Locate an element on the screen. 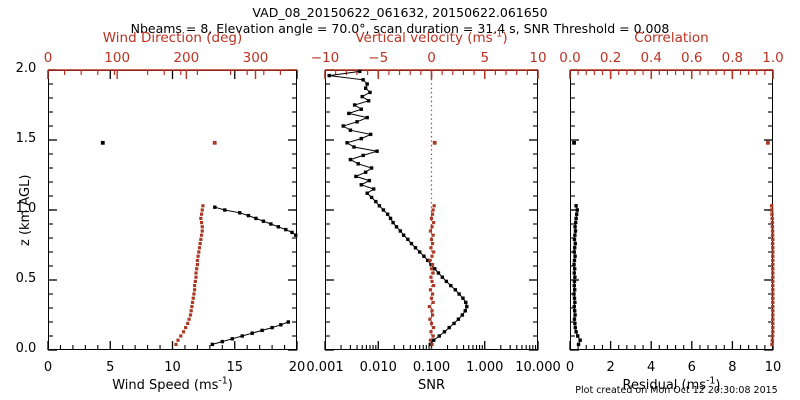 The height and width of the screenshot is (400, 800). y-tick-2.0: 2.0 is located at coordinates (26, 68).